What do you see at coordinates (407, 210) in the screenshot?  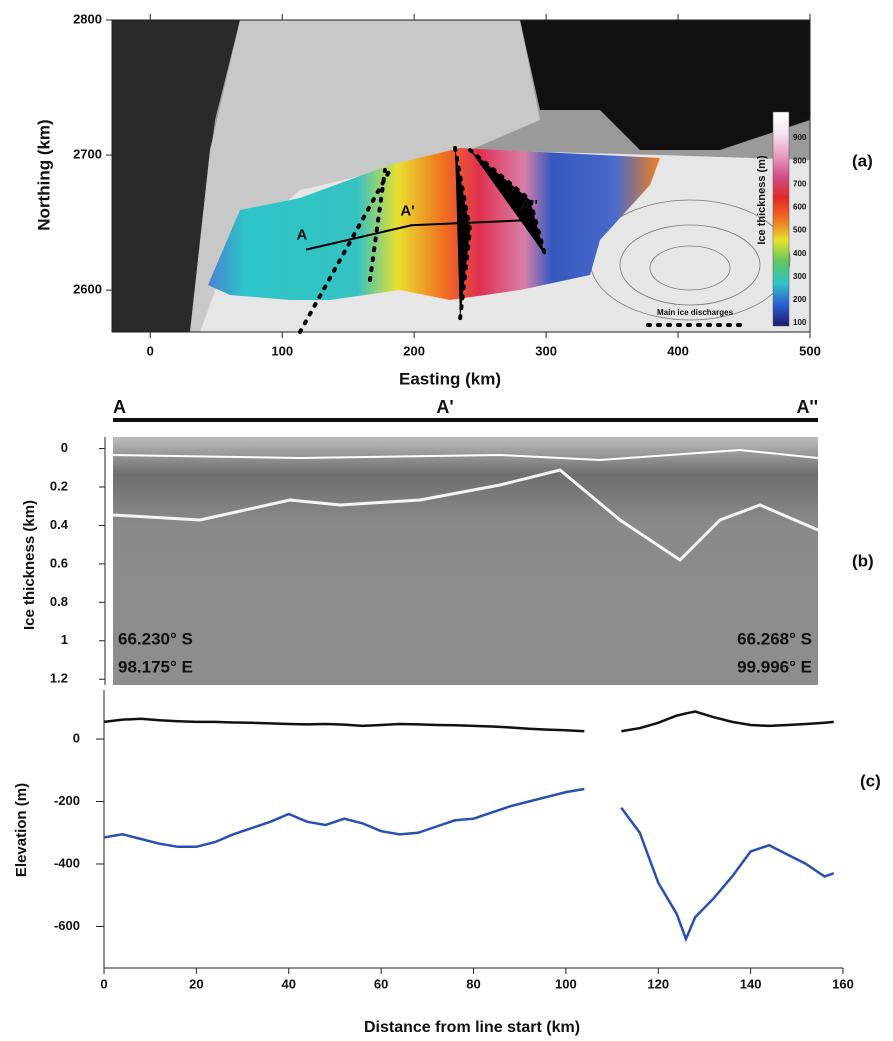 I see `profile-label: A'` at bounding box center [407, 210].